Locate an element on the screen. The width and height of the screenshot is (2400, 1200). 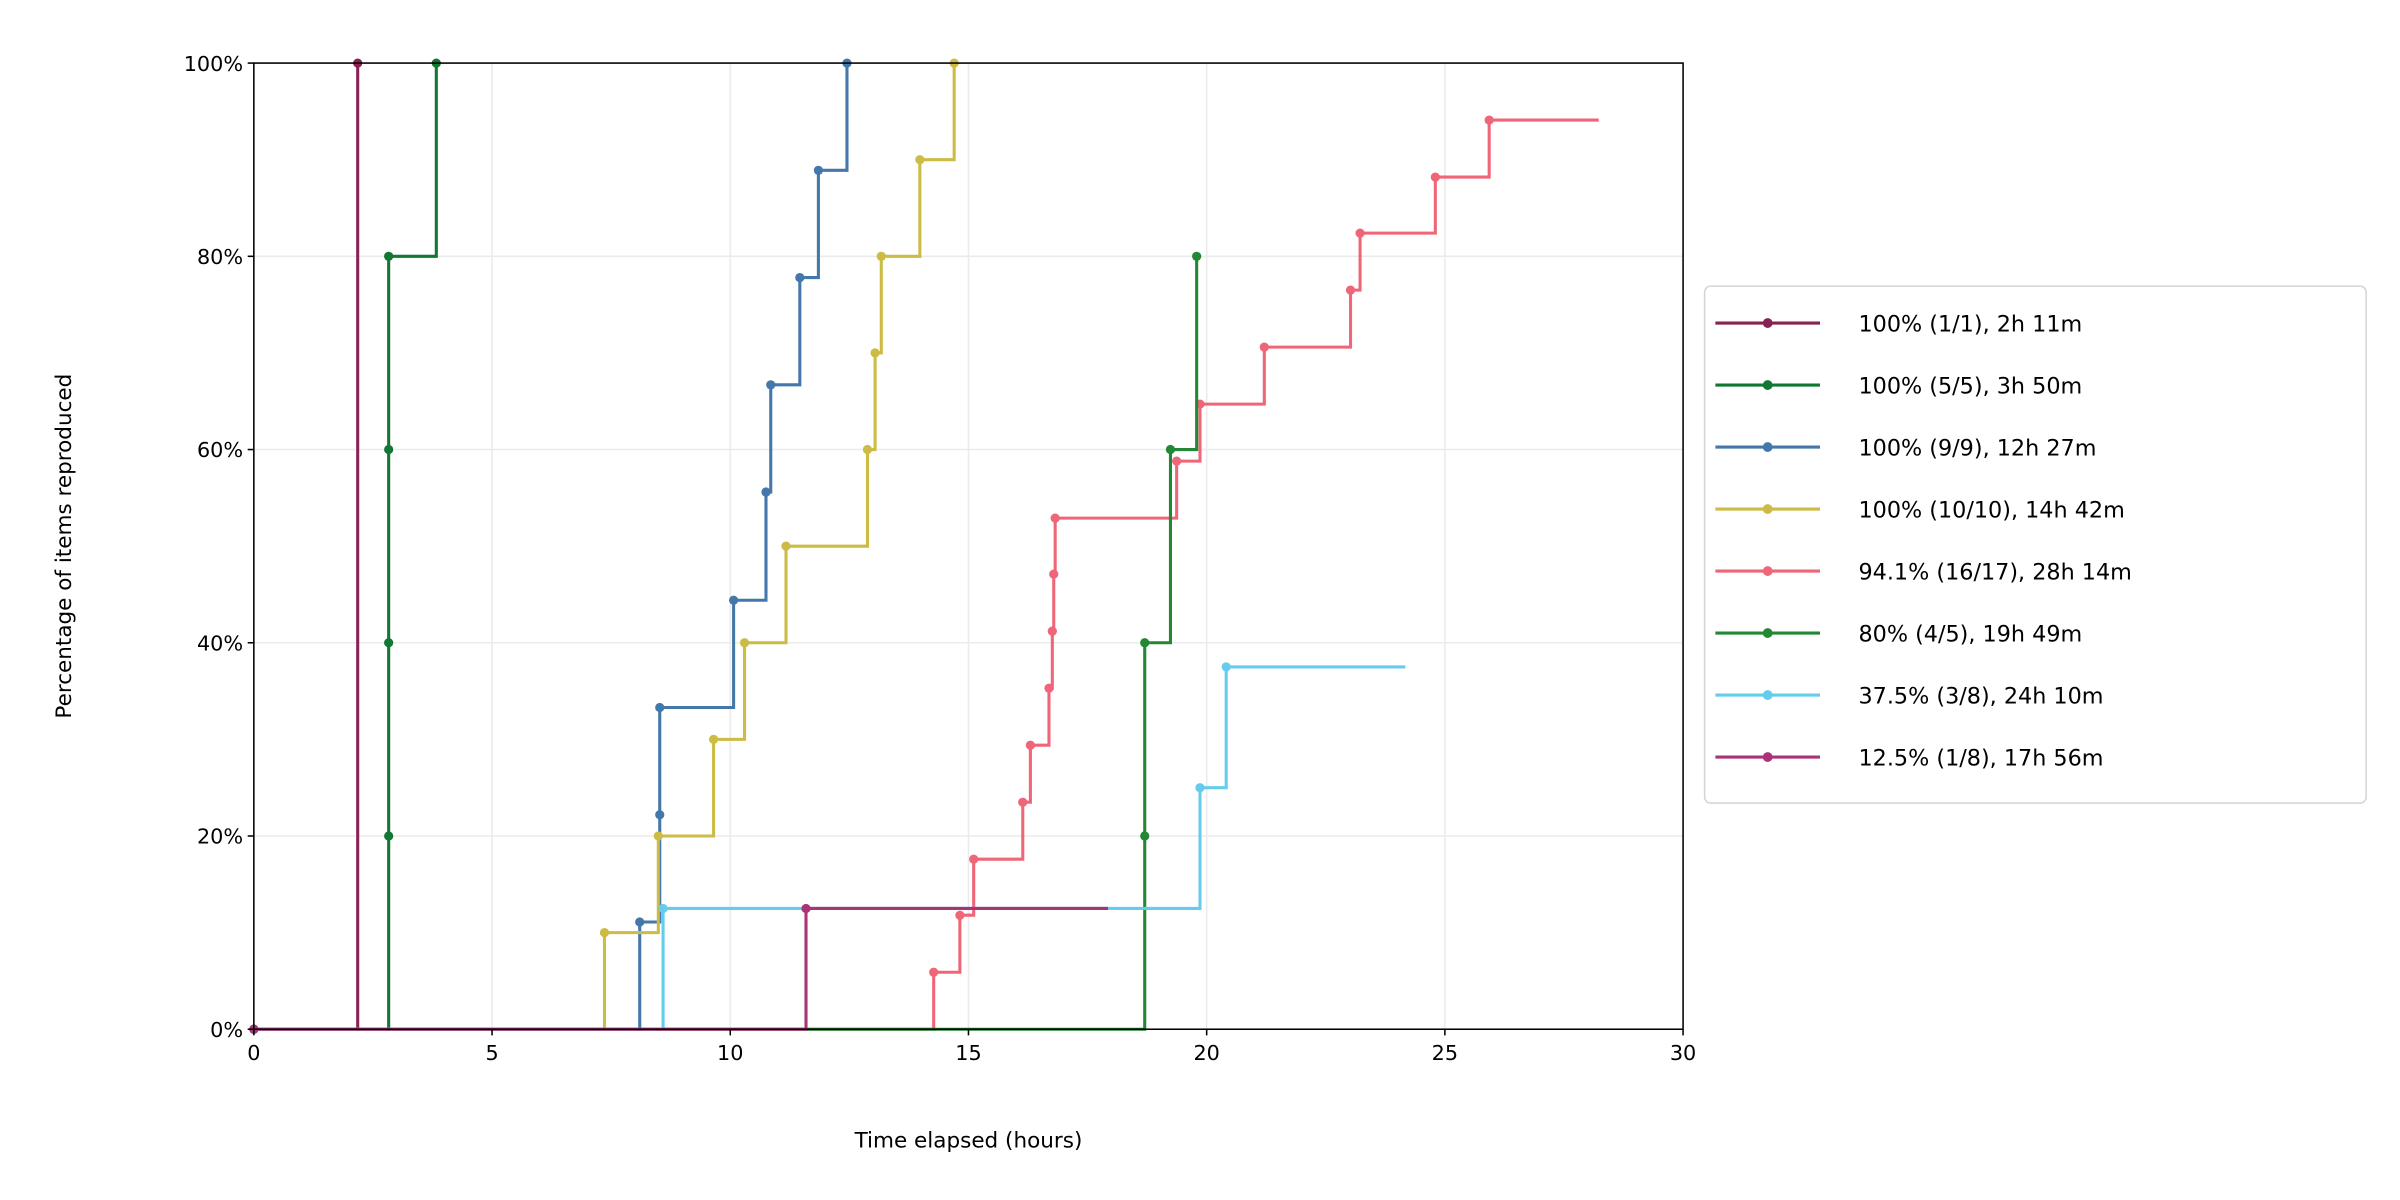
x-tick-label: 0 is located at coordinates (253, 1053).